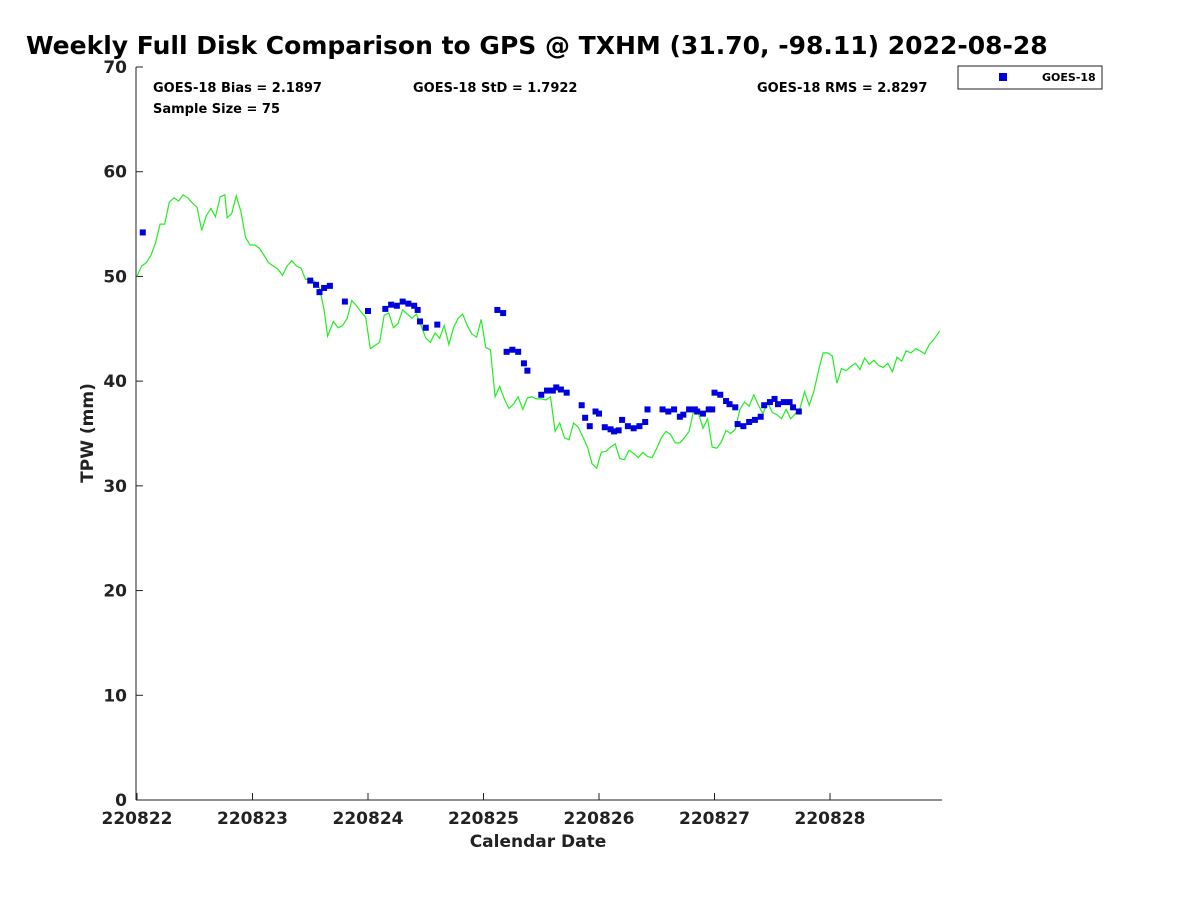 This screenshot has height=900, width=1200. What do you see at coordinates (121, 801) in the screenshot?
I see `y-tick-label: 0` at bounding box center [121, 801].